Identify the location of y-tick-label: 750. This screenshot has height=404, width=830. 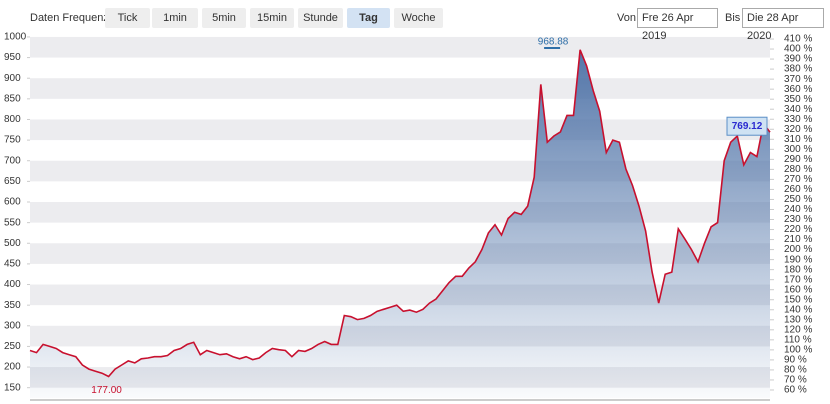
(12, 140).